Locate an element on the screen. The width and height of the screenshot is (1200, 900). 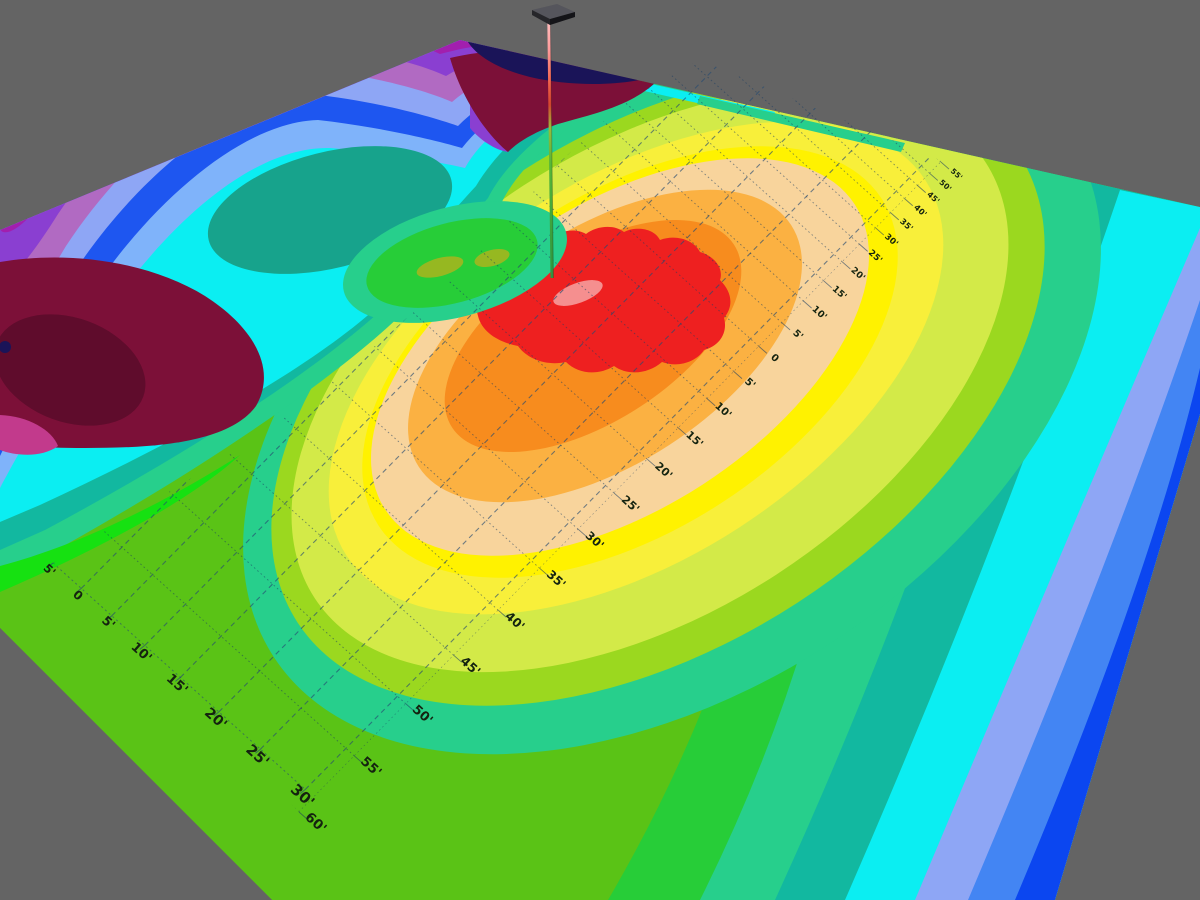
edge-sliver-seagreen is located at coordinates (801, 124).